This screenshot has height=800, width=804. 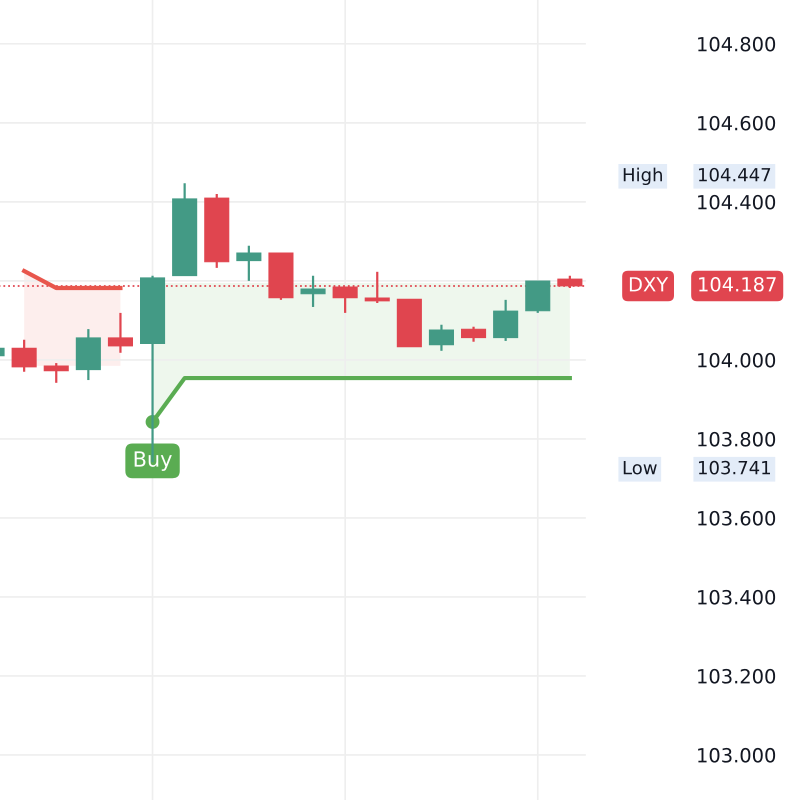 I want to click on y-tick-label: 103.600, so click(x=737, y=518).